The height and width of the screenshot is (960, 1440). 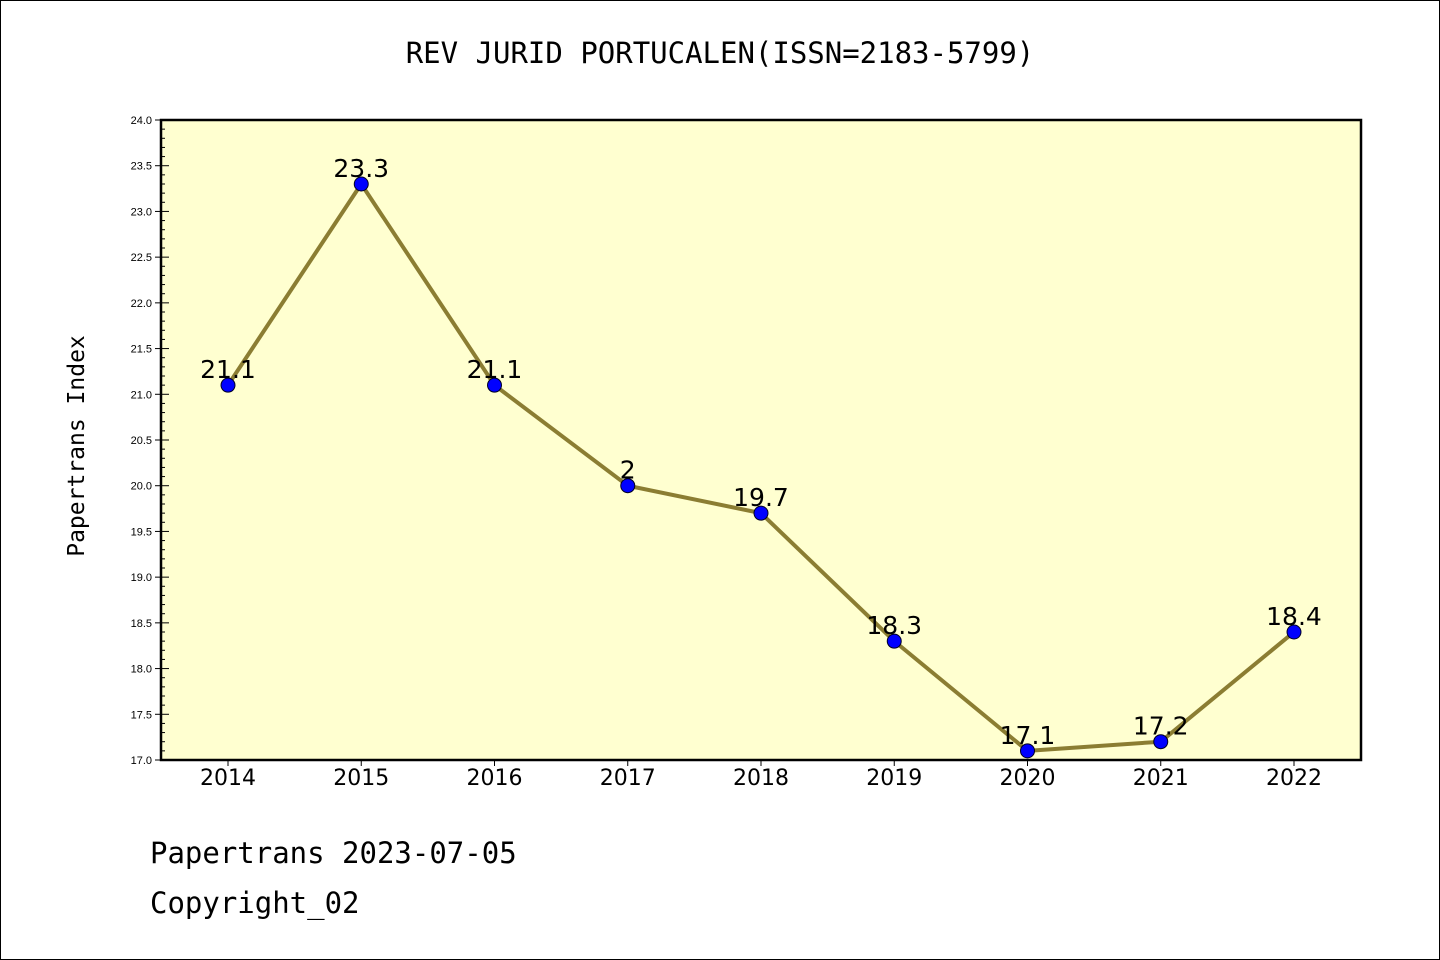 I want to click on data-label: 23.3, so click(x=361, y=168).